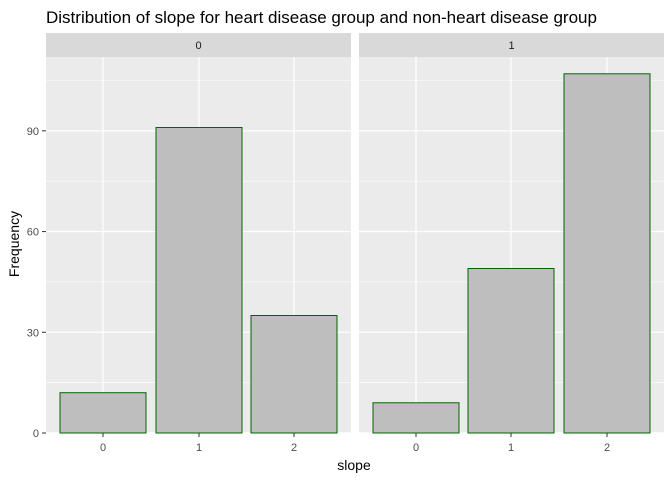 This screenshot has width=672, height=480. I want to click on y-tick-label: 30, so click(33, 333).